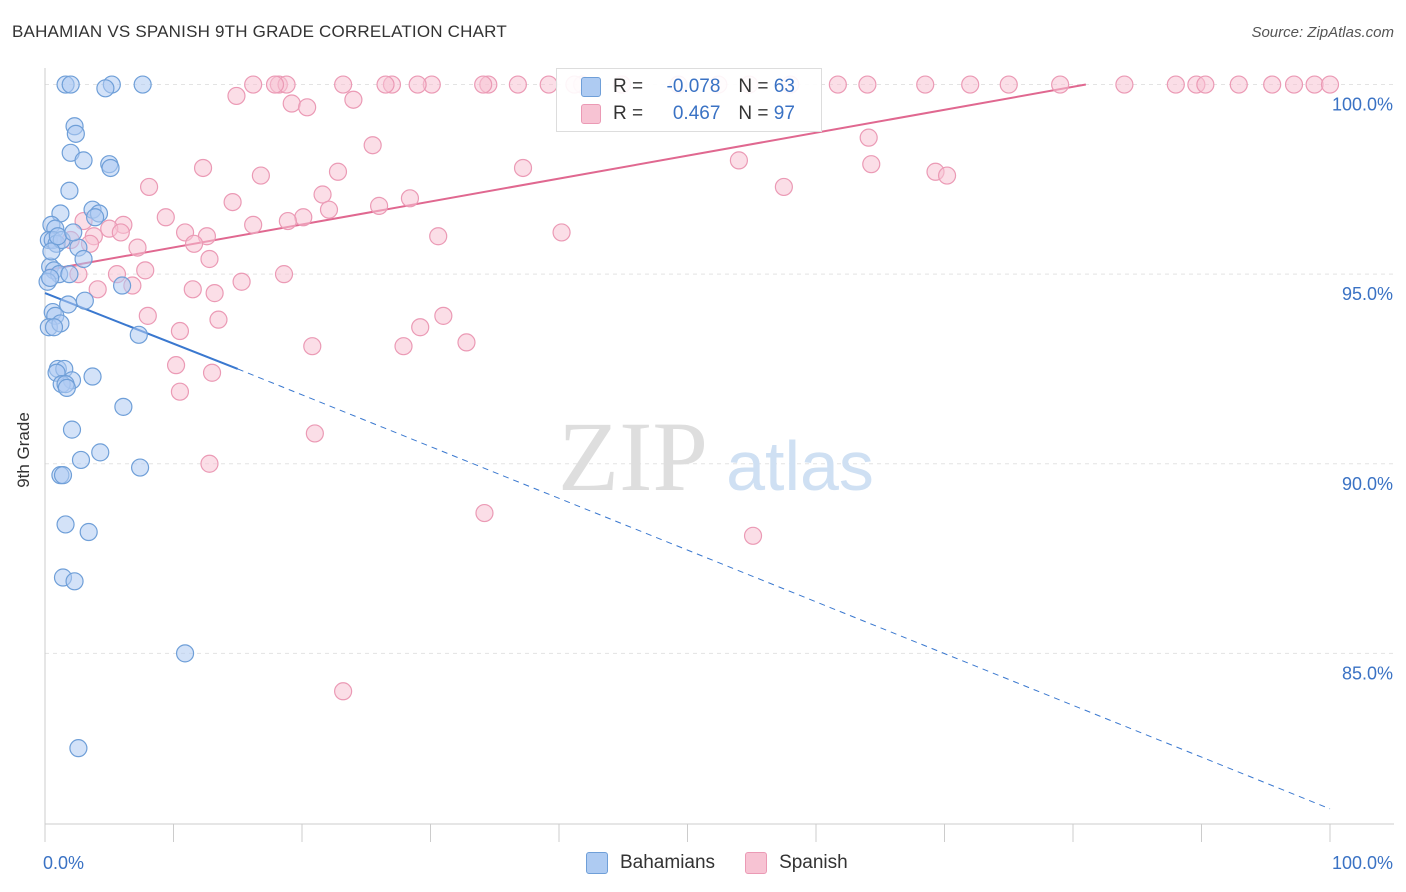 Image resolution: width=1406 pixels, height=892 pixels. I want to click on legend-label-spanish: Spanish, so click(813, 862).